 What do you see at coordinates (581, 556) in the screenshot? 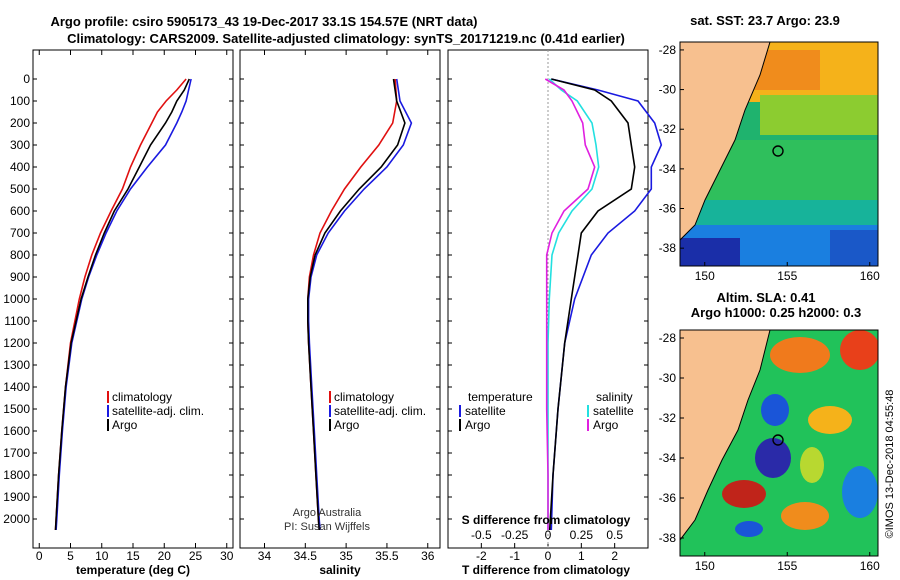
I see `x-tick-label: 1` at bounding box center [581, 556].